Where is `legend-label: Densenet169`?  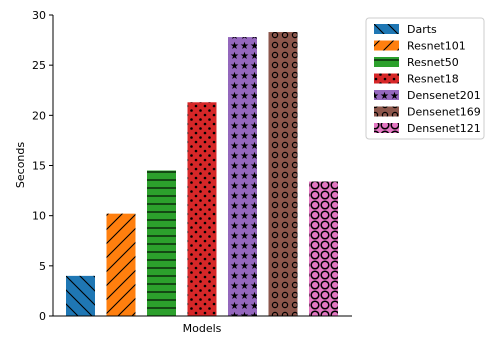
legend-label: Densenet169 is located at coordinates (444, 112).